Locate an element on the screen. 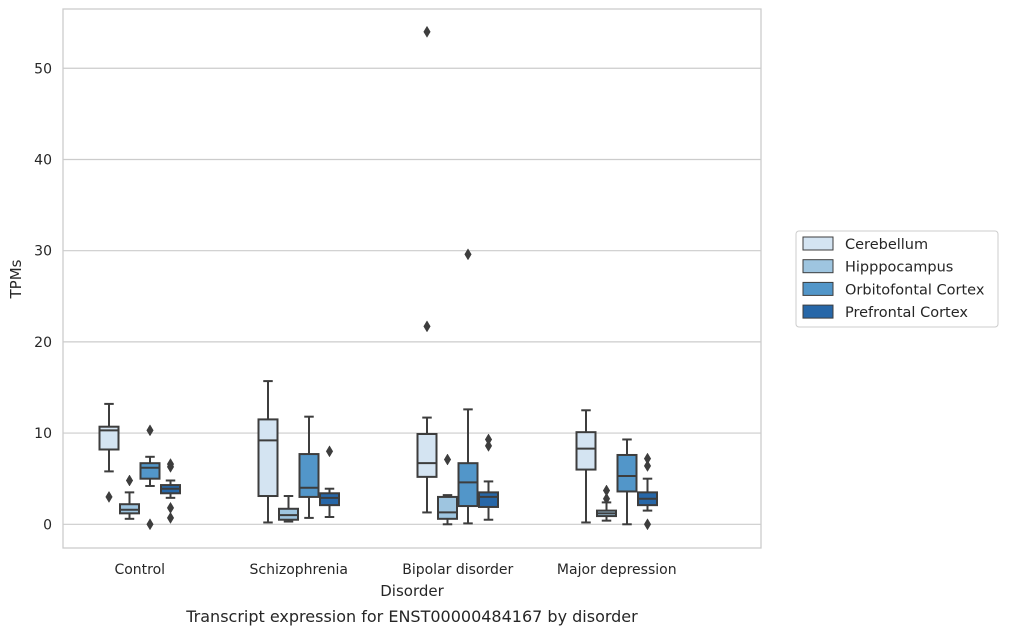  legend-label: Hipppocampus is located at coordinates (899, 268).